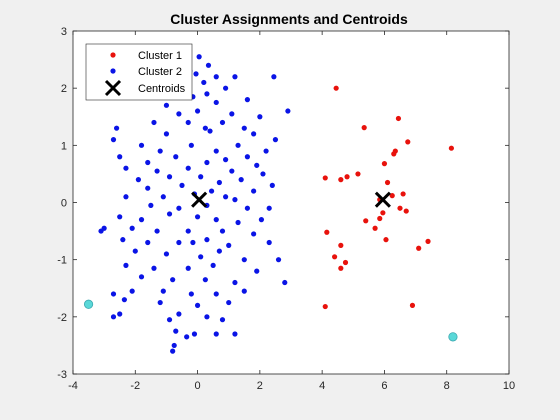 The image size is (560, 420). Describe the element at coordinates (447, 386) in the screenshot. I see `x-tick-label: 8` at that location.